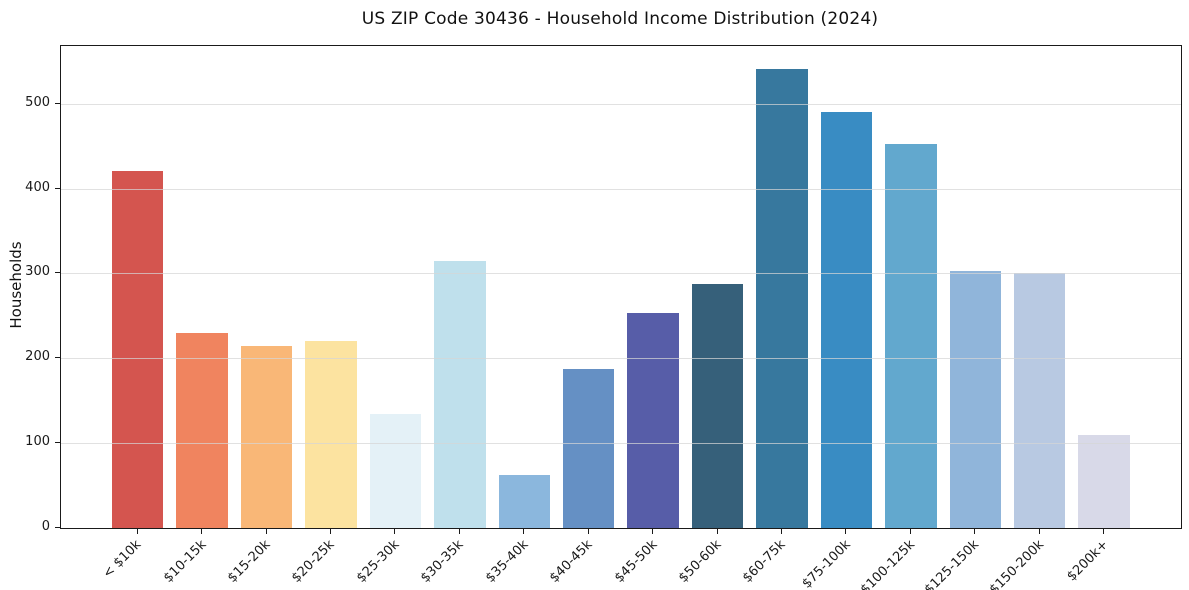  What do you see at coordinates (202, 430) in the screenshot?
I see `bar-$10-15k` at bounding box center [202, 430].